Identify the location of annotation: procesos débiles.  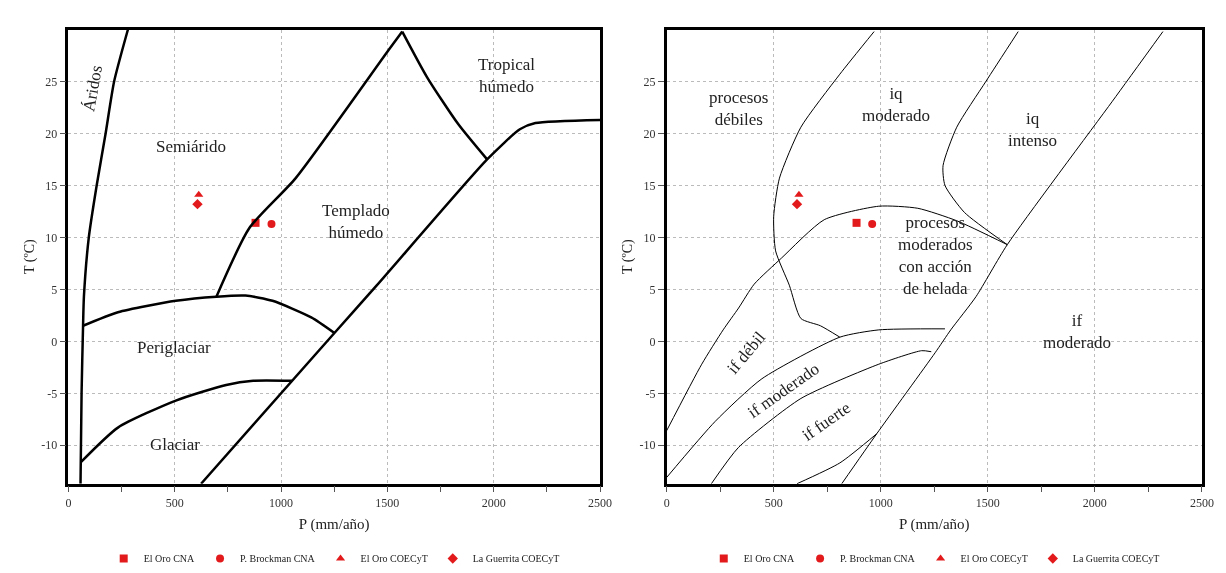
(739, 109).